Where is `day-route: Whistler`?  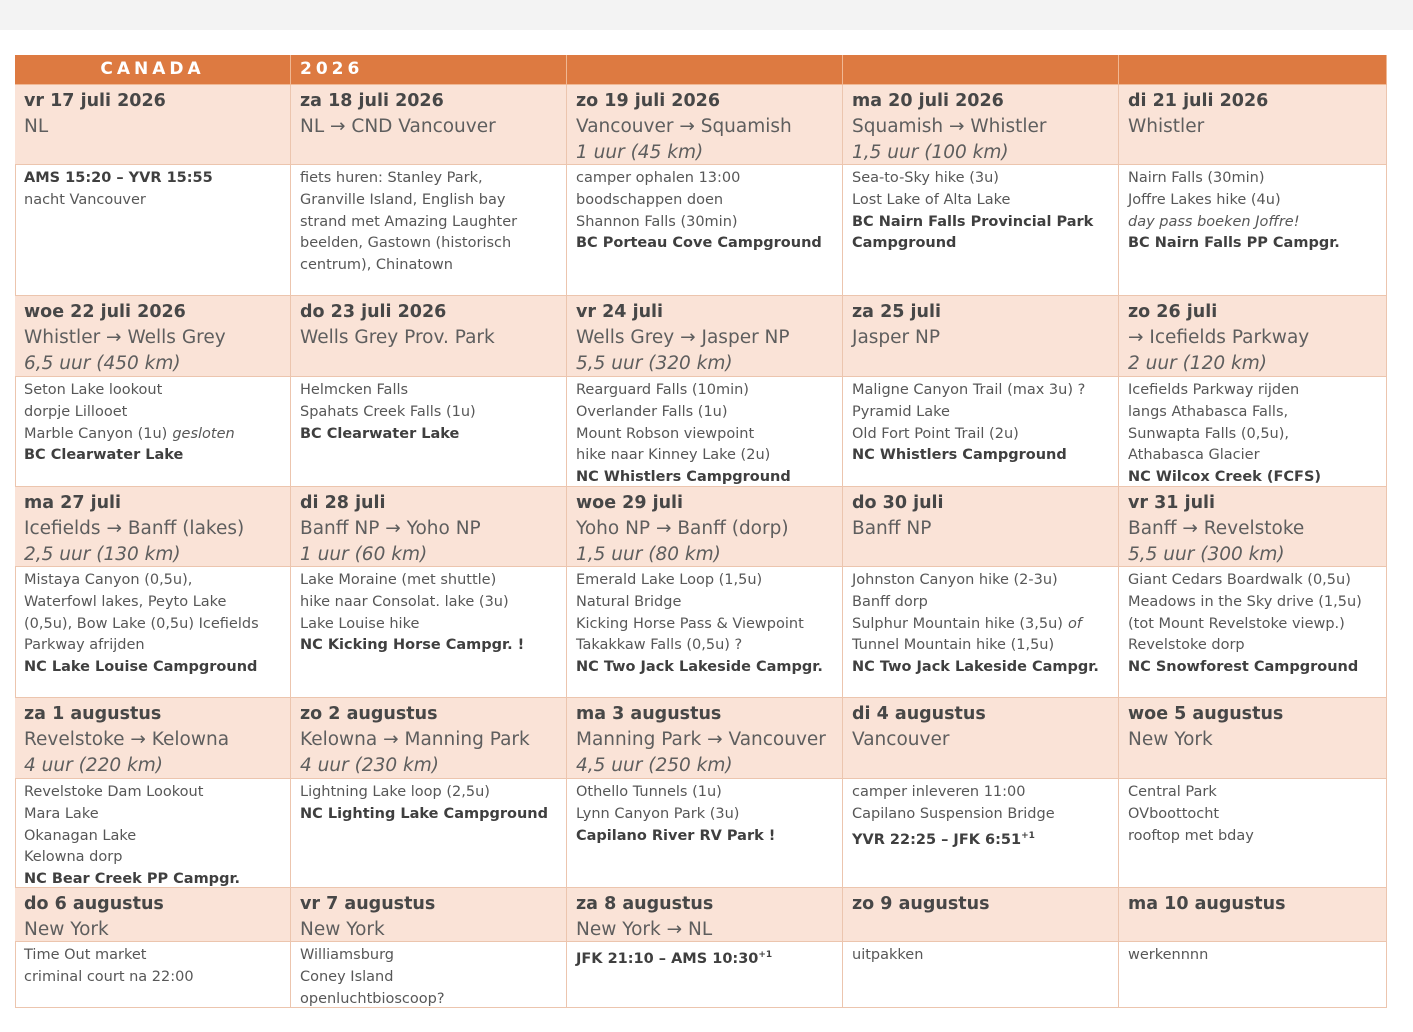 day-route: Whistler is located at coordinates (1166, 126).